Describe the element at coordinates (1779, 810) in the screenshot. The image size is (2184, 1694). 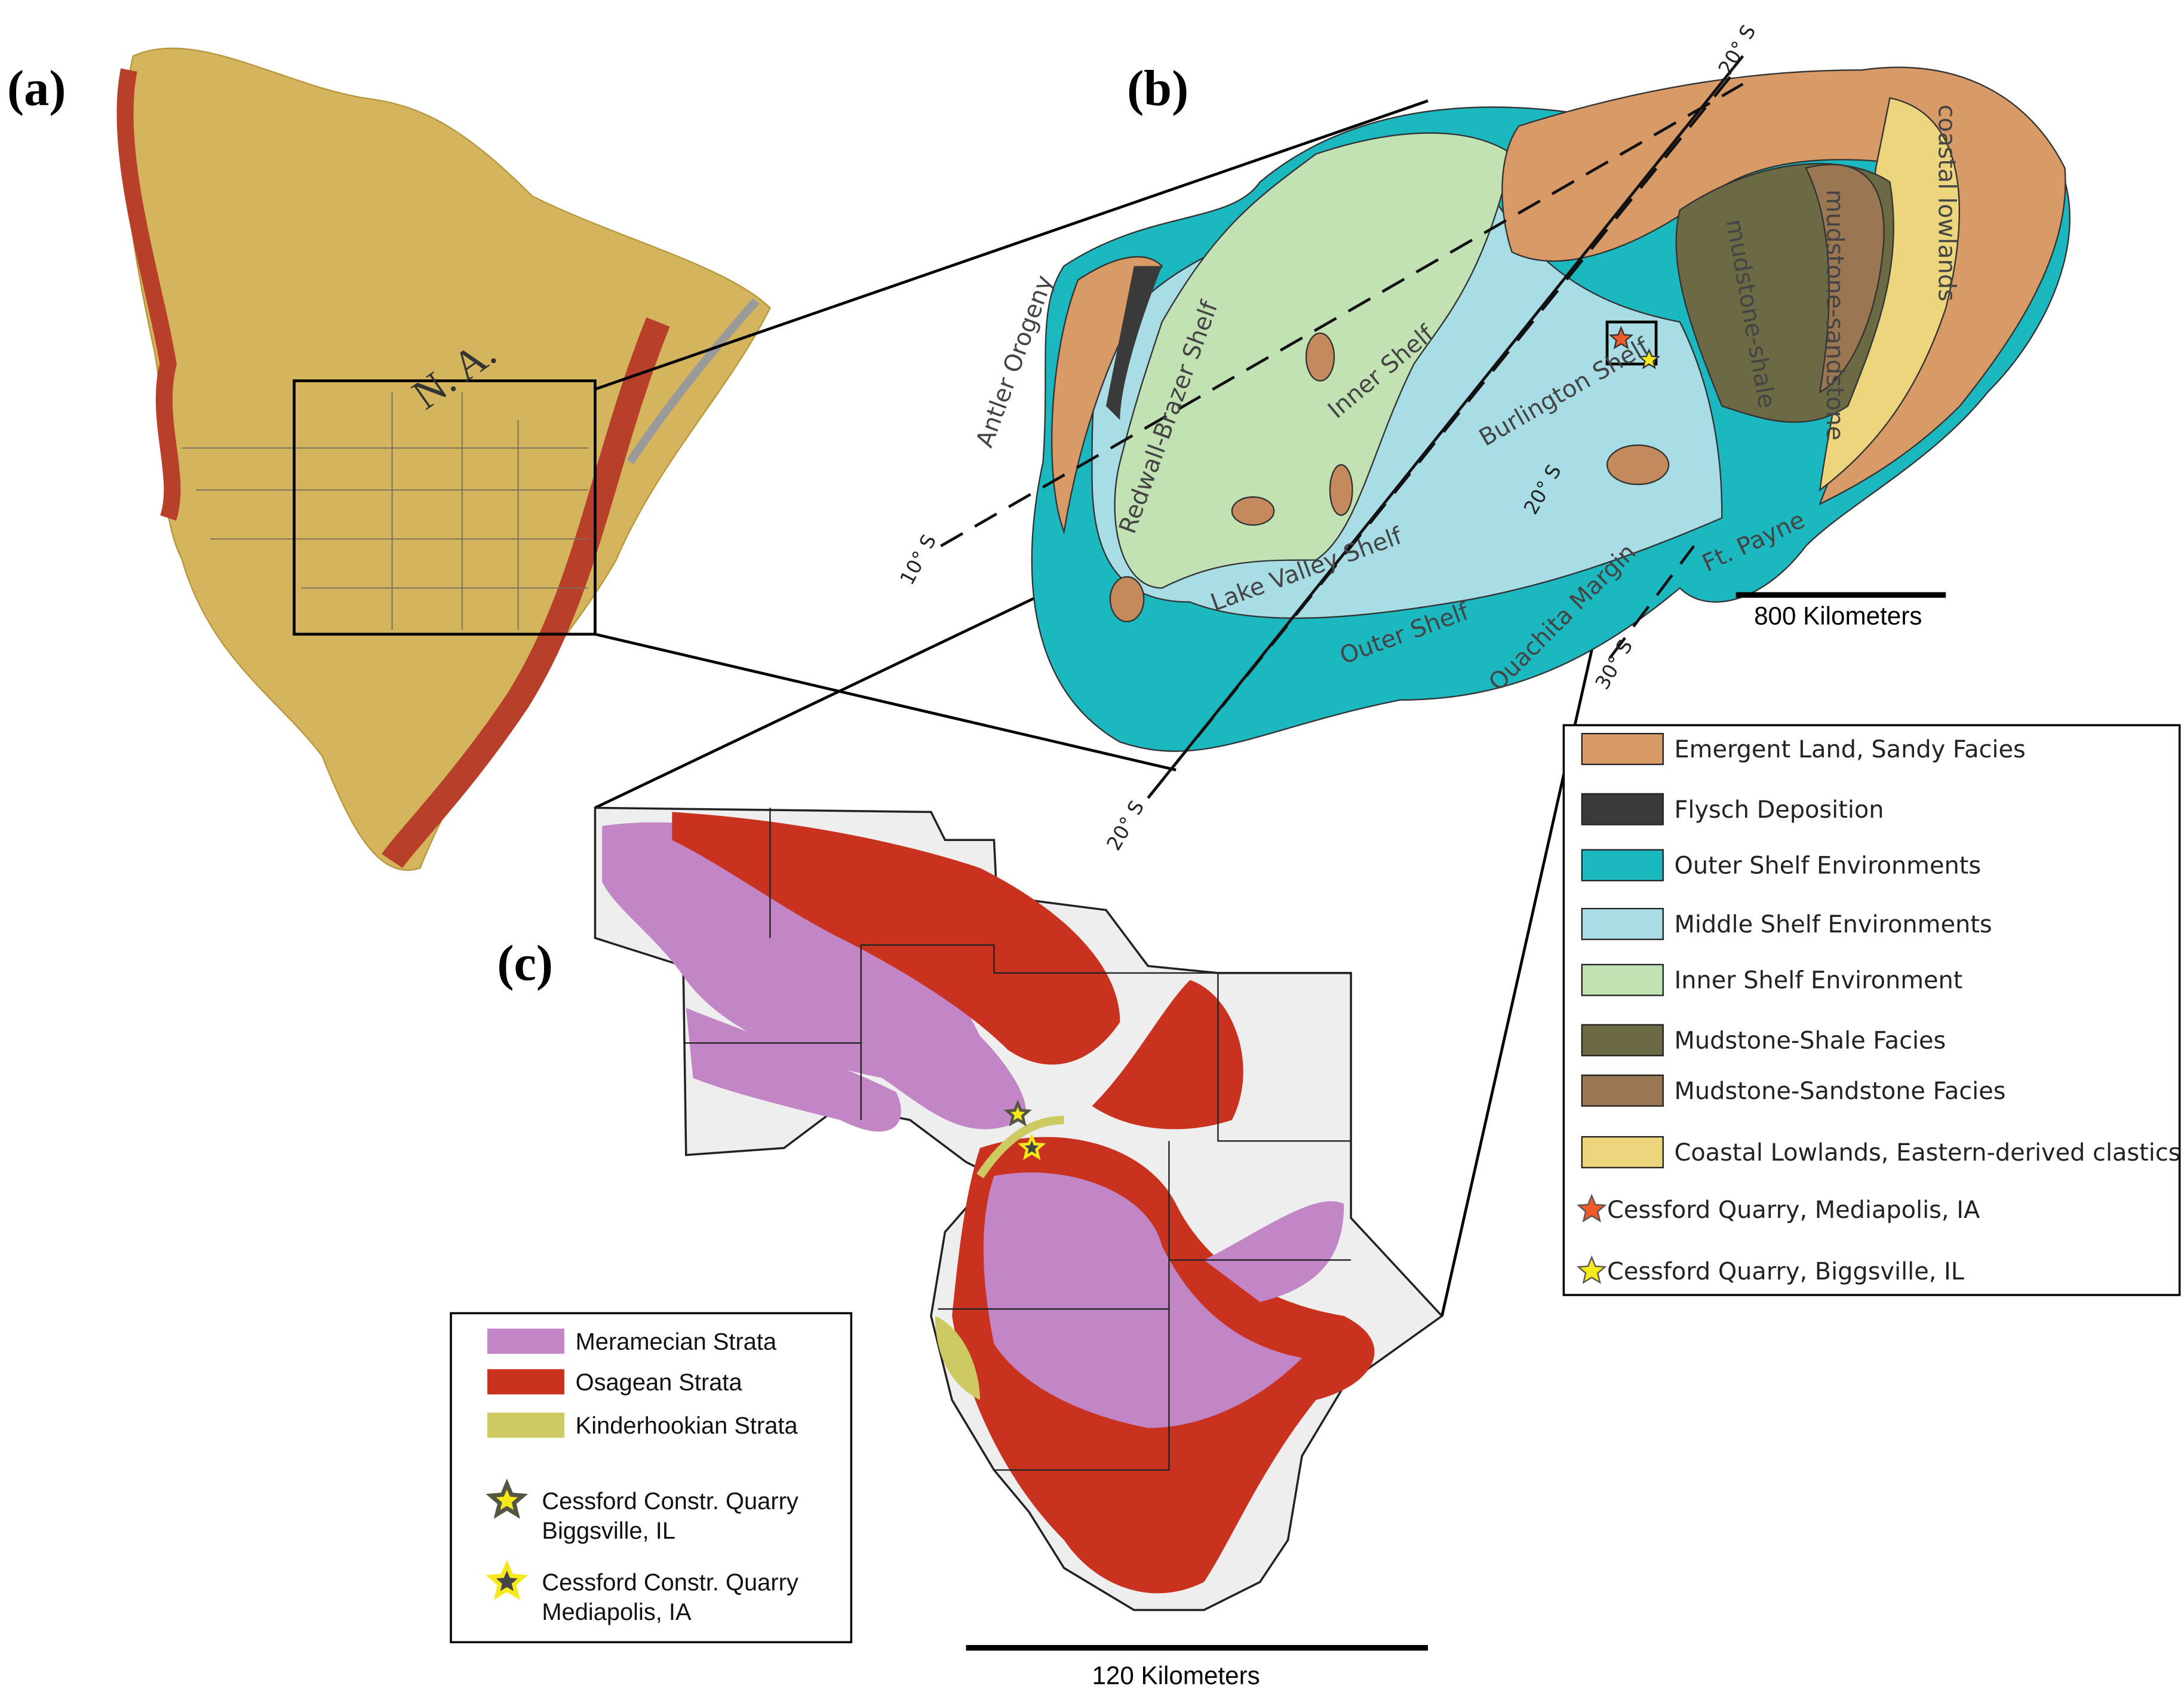
I see `legend-label: Flysch Deposition` at that location.